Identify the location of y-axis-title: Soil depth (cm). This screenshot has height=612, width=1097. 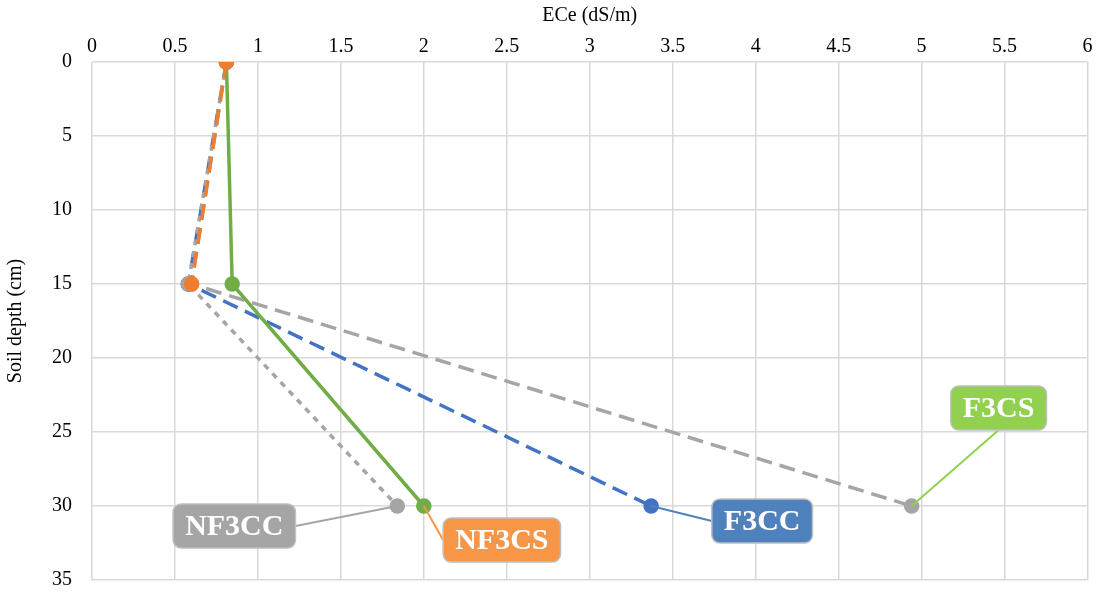
(15, 321).